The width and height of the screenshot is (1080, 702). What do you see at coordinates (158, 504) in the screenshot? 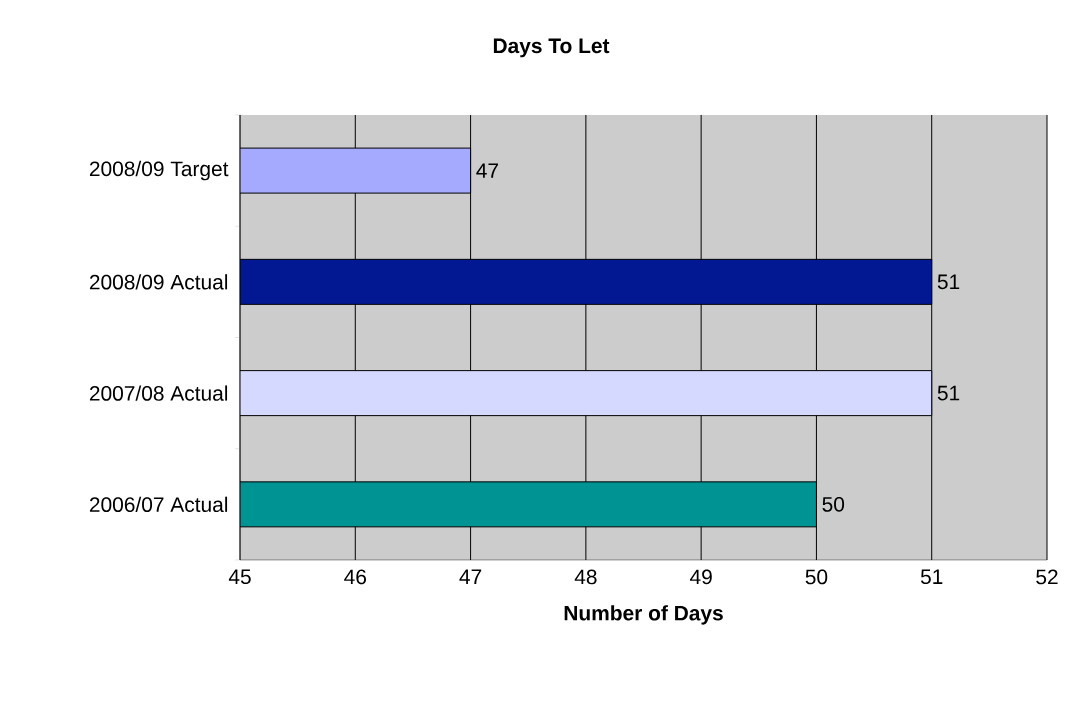
I see `y-tick-label: 2006/07 Actual` at bounding box center [158, 504].